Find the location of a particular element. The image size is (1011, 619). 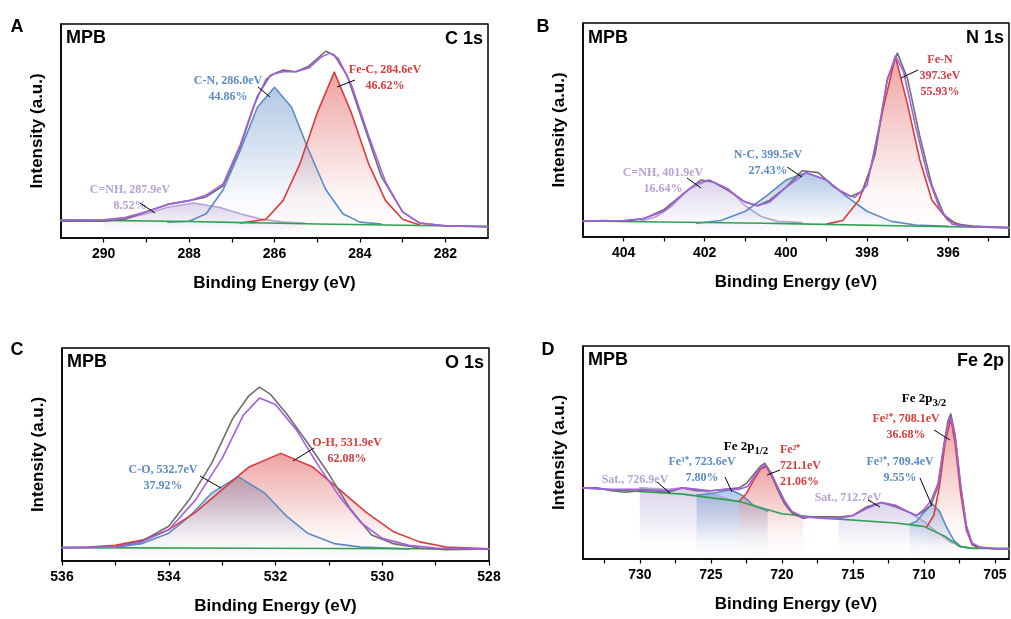

chart-title: N 1s is located at coordinates (984, 37).